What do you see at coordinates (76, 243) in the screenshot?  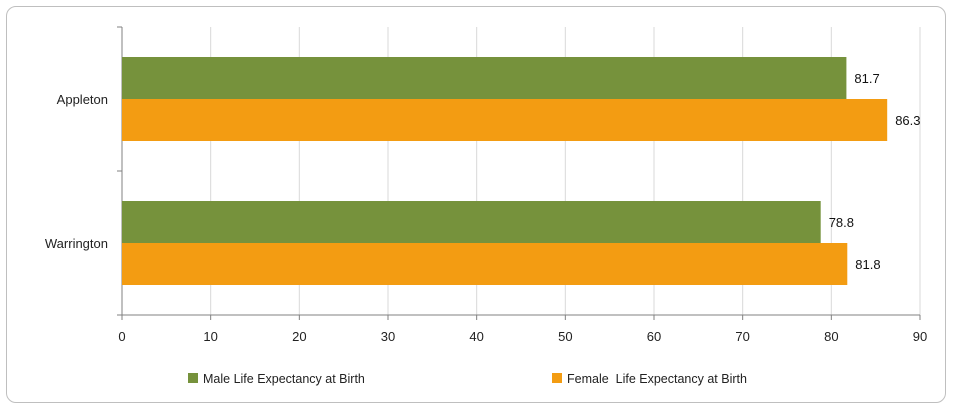 I see `category-label-warrington: Warrington` at bounding box center [76, 243].